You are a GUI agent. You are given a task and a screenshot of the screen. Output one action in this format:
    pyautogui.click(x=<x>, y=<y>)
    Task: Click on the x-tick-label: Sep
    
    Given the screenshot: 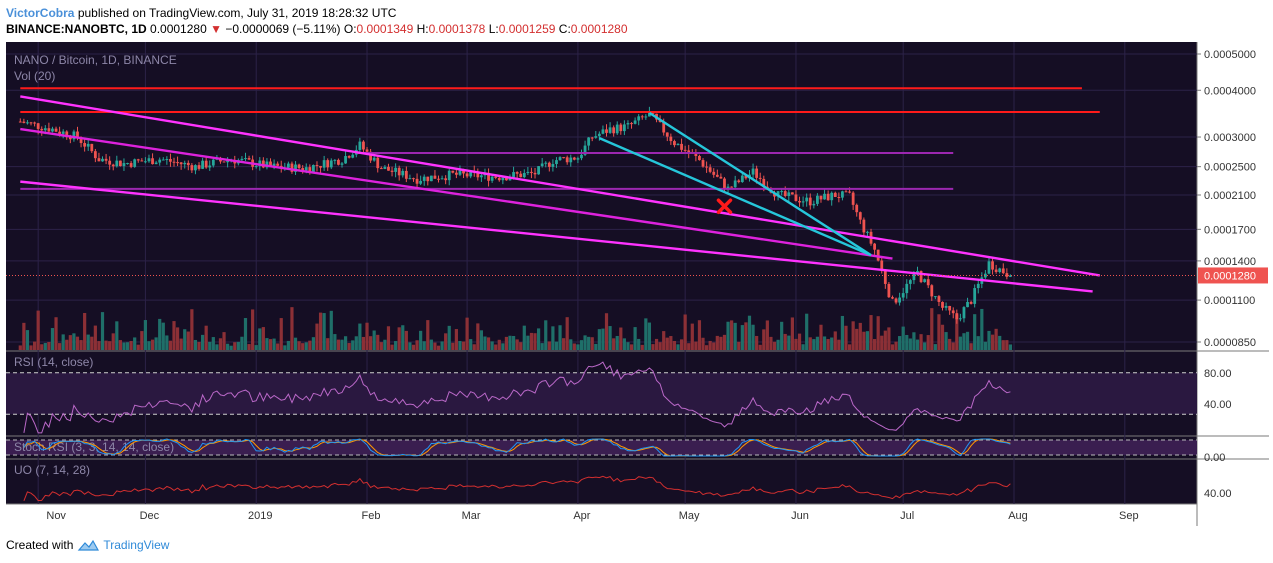 What is the action you would take?
    pyautogui.click(x=1129, y=516)
    